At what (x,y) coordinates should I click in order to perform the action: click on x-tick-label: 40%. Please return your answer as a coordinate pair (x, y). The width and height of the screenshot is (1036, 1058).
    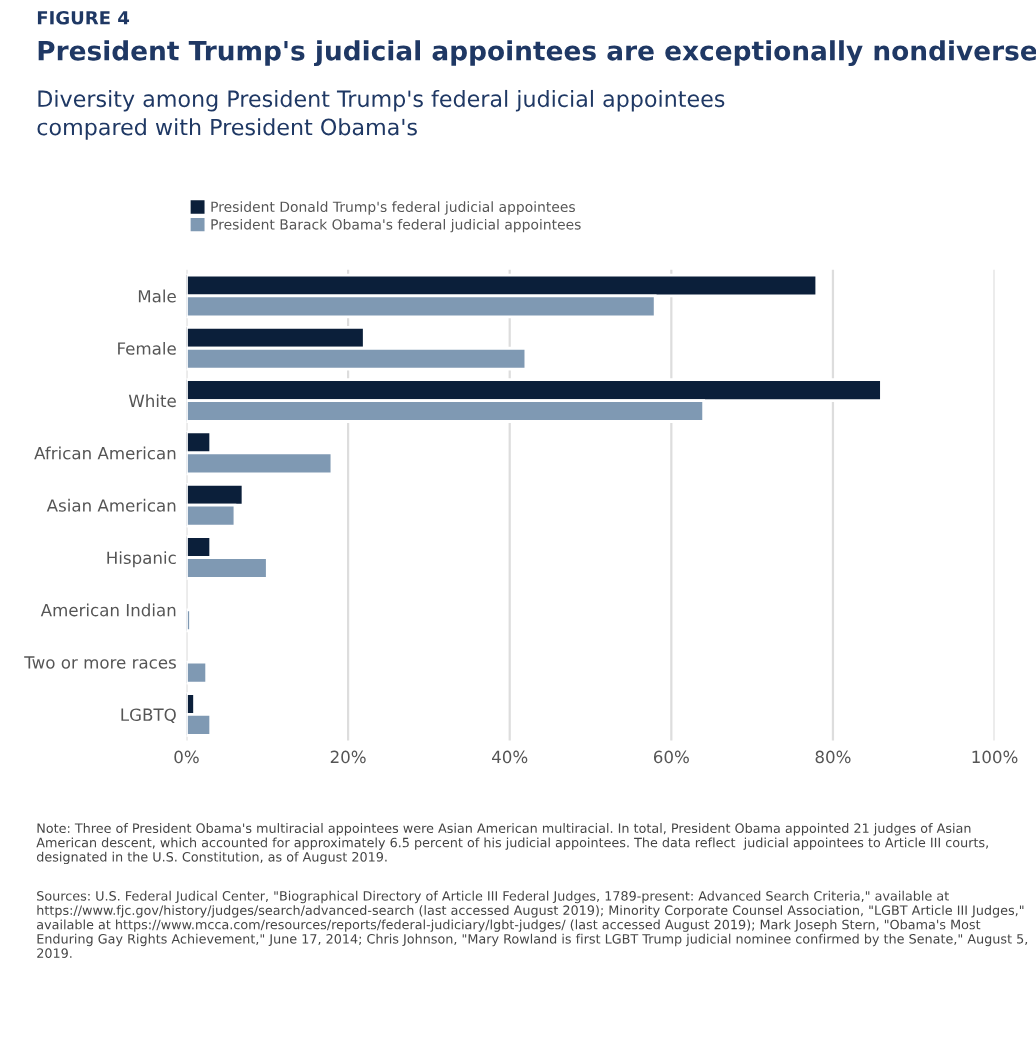
    Looking at the image, I should click on (510, 757).